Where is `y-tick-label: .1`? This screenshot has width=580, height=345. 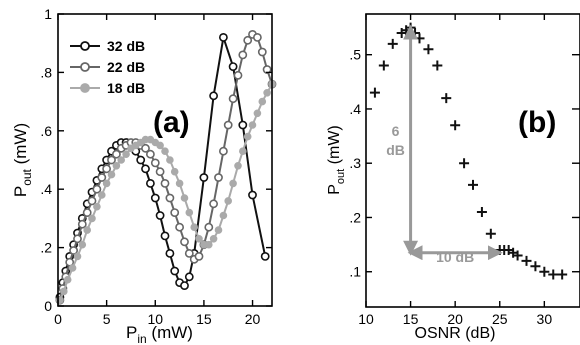 y-tick-label: .1 is located at coordinates (355, 272).